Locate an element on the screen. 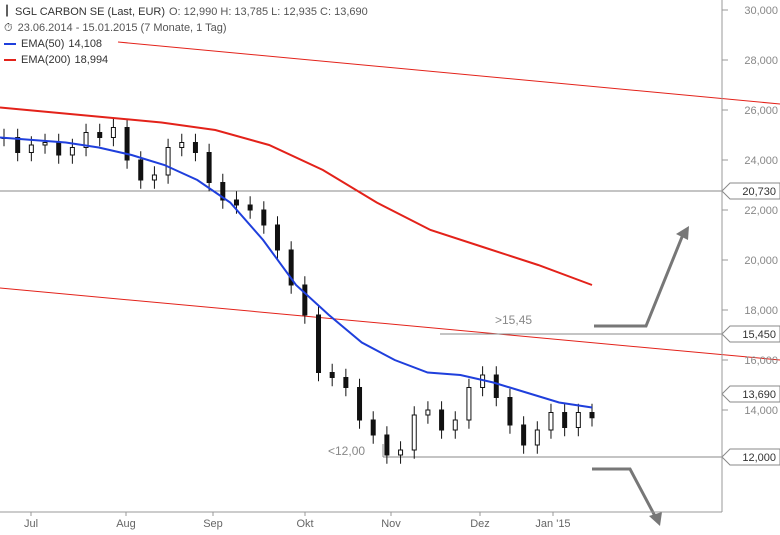 This screenshot has height=535, width=780. ema50-name: EMA(50) is located at coordinates (43, 44).